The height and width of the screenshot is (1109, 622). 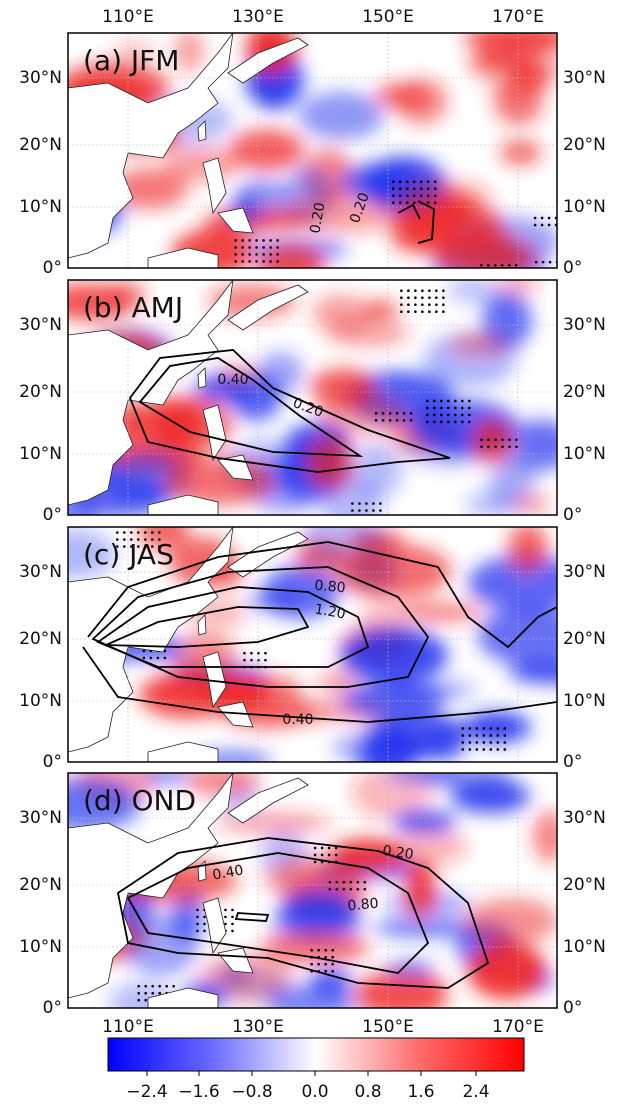 What do you see at coordinates (367, 1092) in the screenshot?
I see `colorbar-label: 0.8` at bounding box center [367, 1092].